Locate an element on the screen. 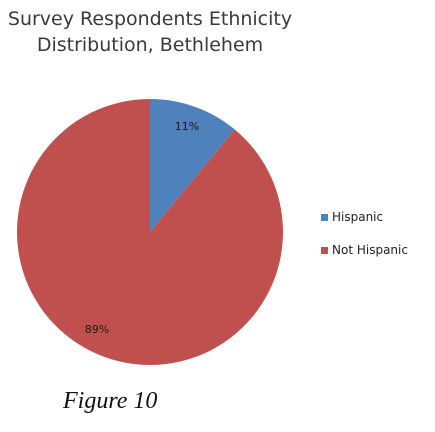 Image resolution: width=435 pixels, height=432 pixels. legend-label: Hispanic is located at coordinates (358, 217).